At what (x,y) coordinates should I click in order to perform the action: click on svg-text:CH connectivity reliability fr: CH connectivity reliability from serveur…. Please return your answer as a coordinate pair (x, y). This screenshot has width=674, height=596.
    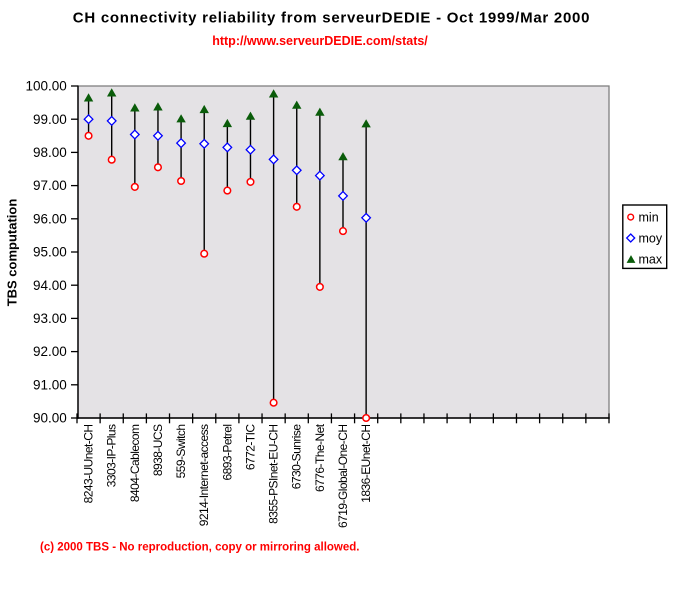
    Looking at the image, I should click on (331, 18).